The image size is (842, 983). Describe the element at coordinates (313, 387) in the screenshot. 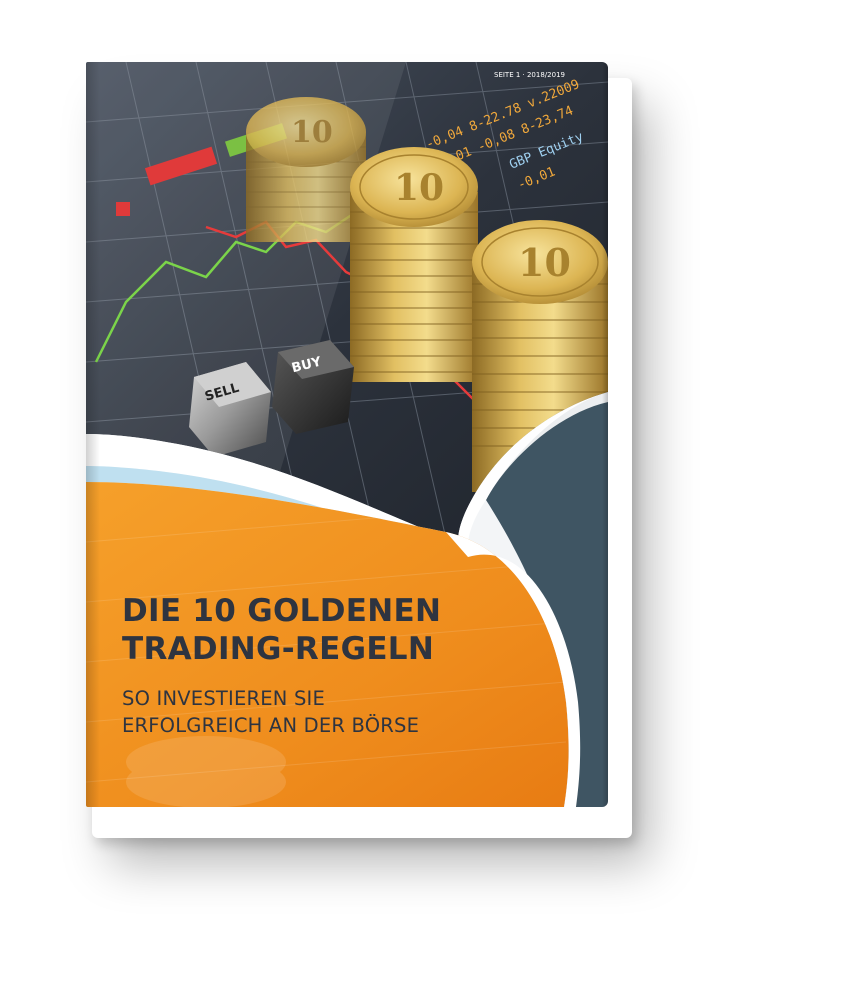

I see `buy-die: BUY` at that location.